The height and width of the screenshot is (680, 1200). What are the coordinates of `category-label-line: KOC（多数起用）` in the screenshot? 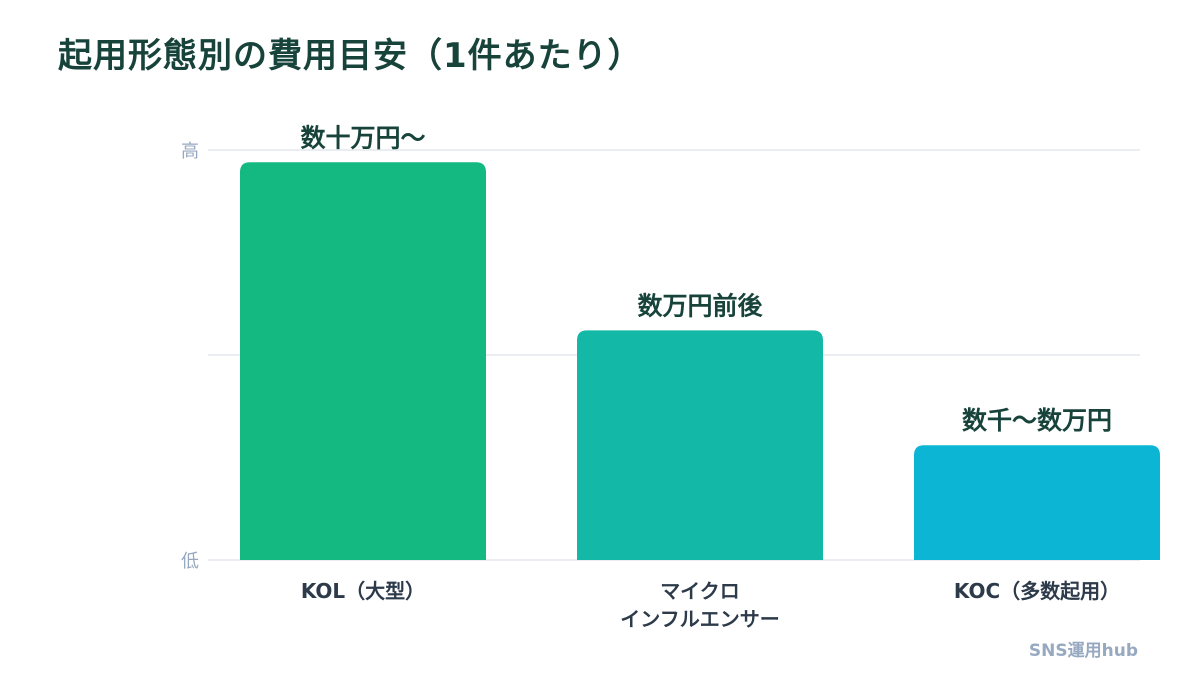 It's located at (1037, 591).